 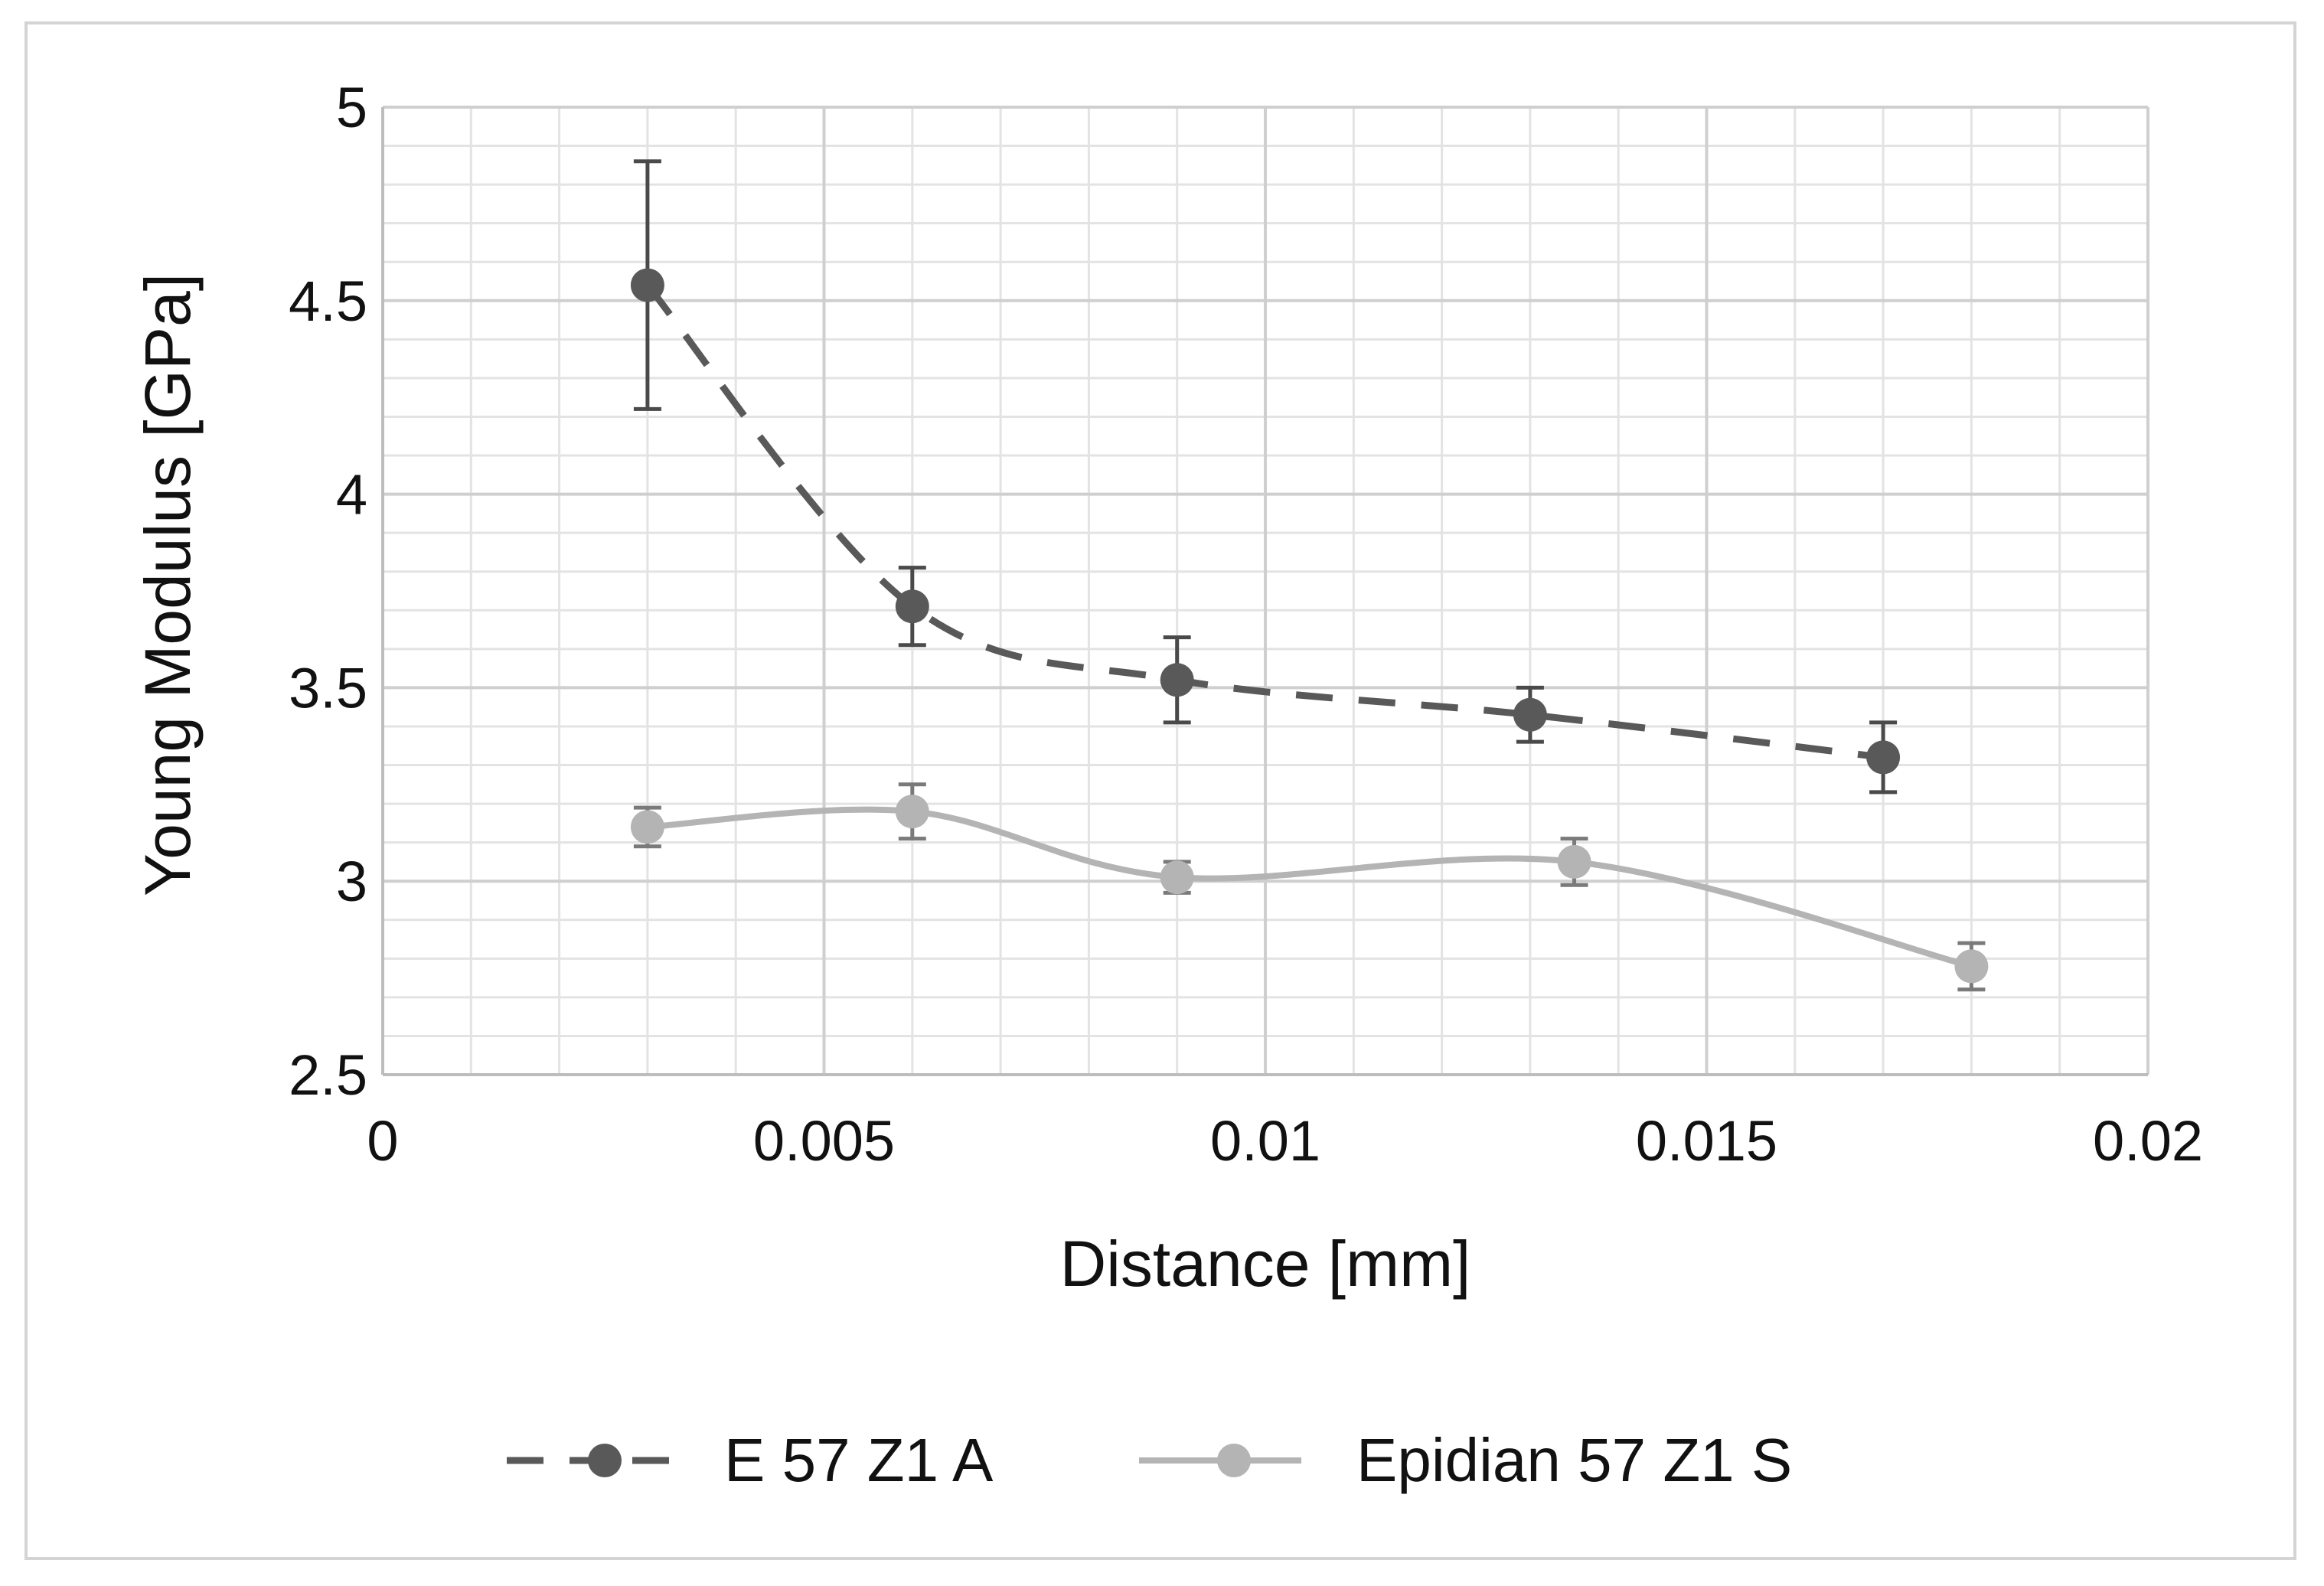 I want to click on legend-item-e57: E 57 Z1 A, so click(x=750, y=1460).